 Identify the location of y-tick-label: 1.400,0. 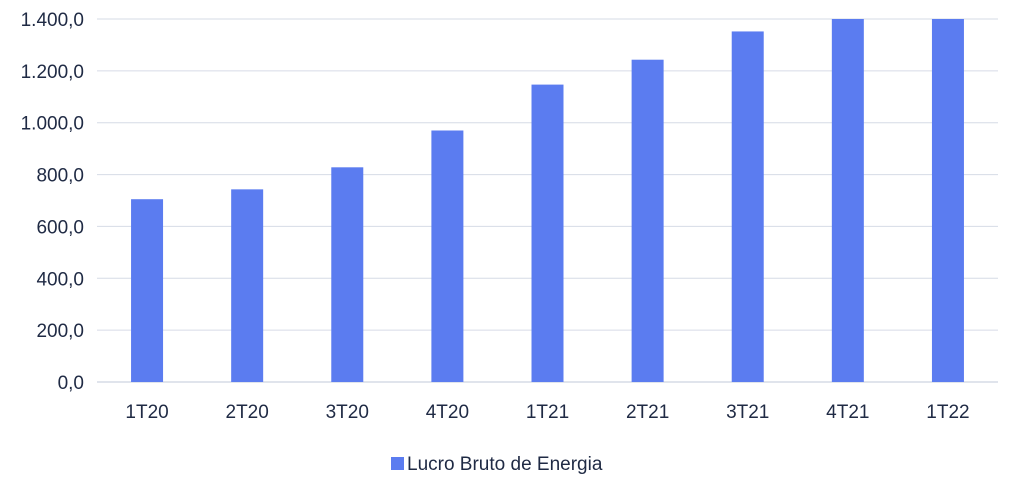
(52, 20).